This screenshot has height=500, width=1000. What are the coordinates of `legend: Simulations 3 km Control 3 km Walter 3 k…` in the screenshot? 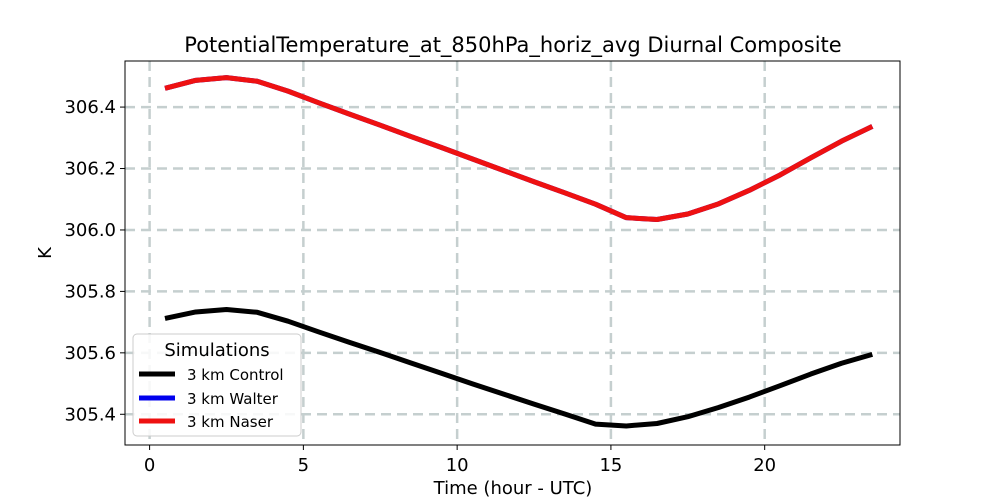 It's located at (217, 385).